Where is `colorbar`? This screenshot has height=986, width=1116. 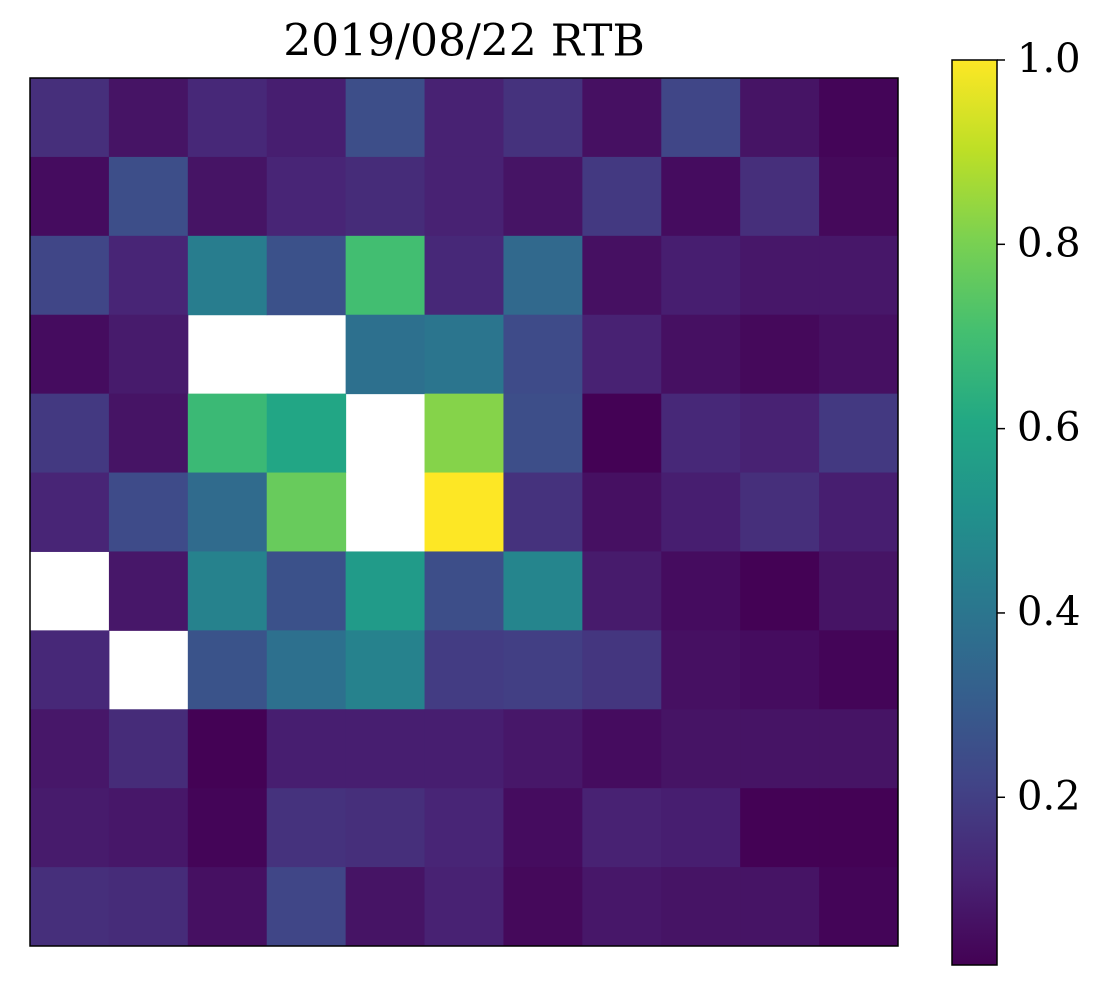
colorbar is located at coordinates (974, 512).